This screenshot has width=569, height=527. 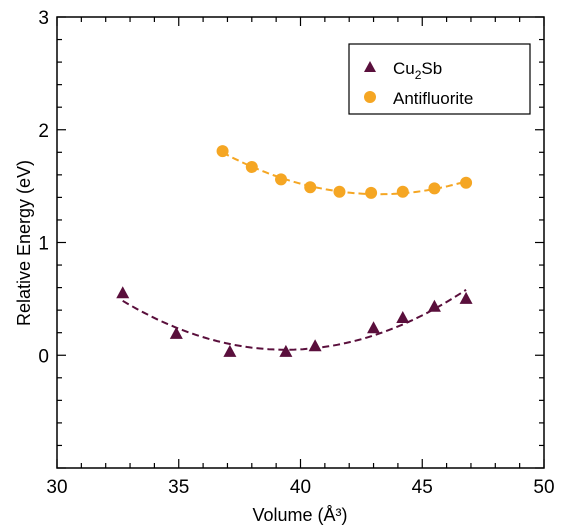 What do you see at coordinates (43, 18) in the screenshot?
I see `y-tick-label: 3` at bounding box center [43, 18].